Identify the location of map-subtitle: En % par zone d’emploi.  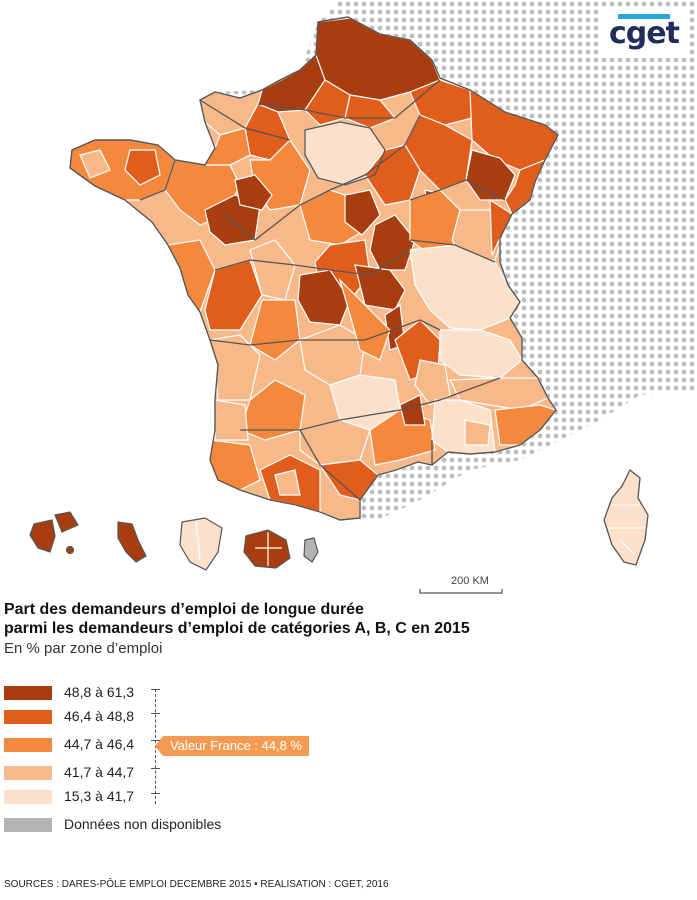
(83, 648).